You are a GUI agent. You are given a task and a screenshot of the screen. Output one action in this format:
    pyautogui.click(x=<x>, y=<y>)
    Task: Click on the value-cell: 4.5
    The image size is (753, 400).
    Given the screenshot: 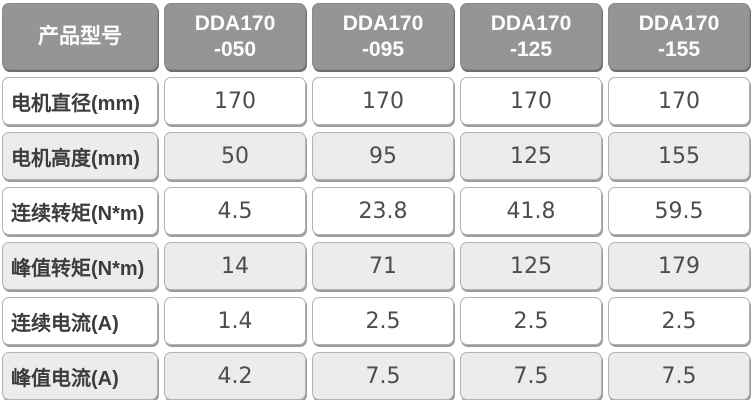 What is the action you would take?
    pyautogui.click(x=235, y=211)
    